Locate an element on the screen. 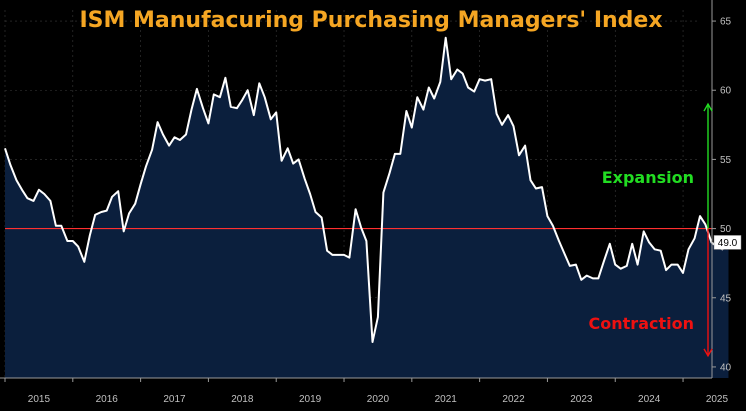  y-axis-ticks: 40 45 50 55 60 65 is located at coordinates (722, 195).